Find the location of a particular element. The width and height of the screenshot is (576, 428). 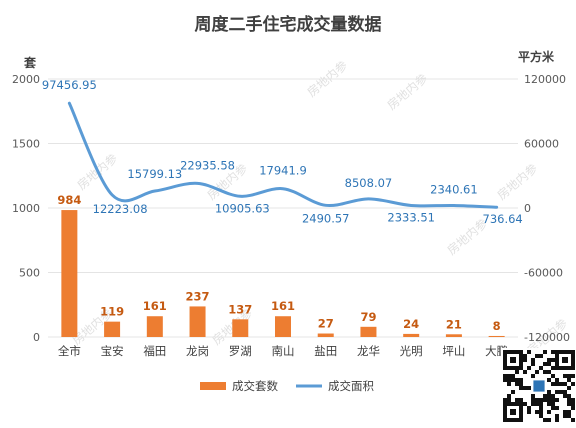

qr-logo is located at coordinates (539, 386).